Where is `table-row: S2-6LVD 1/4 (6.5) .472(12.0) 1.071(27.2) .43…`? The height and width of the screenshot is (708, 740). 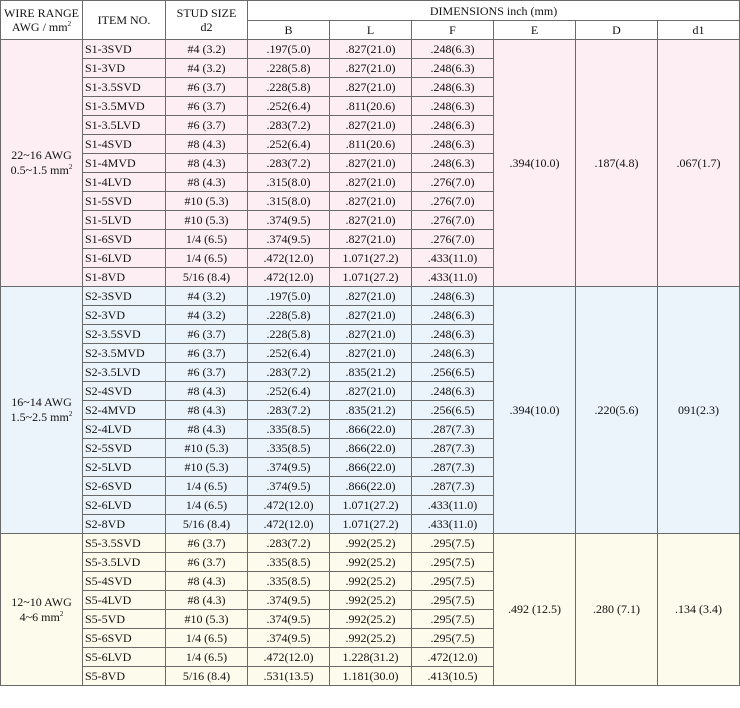 table-row: S2-6LVD 1/4 (6.5) .472(12.0) 1.071(27.2) .43… is located at coordinates (370, 505).